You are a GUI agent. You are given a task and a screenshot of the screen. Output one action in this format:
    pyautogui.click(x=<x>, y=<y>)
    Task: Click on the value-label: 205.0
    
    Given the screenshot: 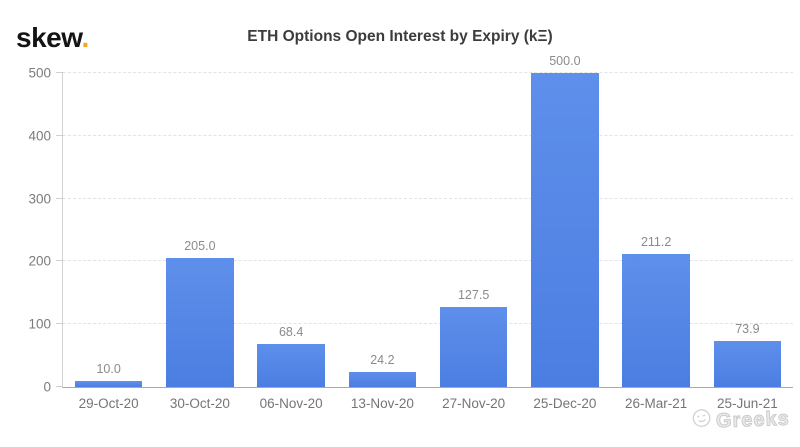 What is the action you would take?
    pyautogui.click(x=200, y=246)
    